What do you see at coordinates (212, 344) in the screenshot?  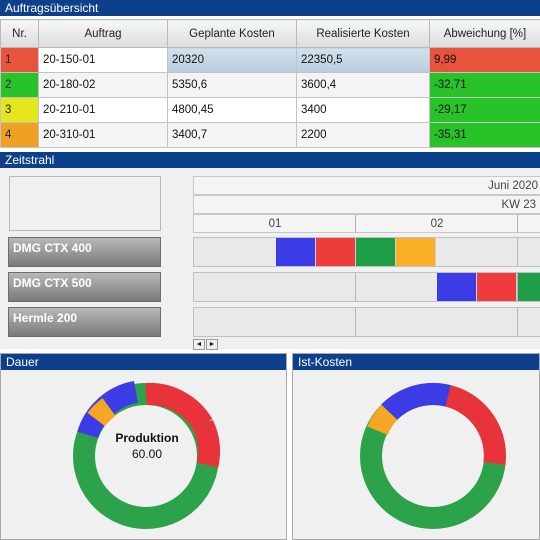 I see `scroll-right-button: ►` at bounding box center [212, 344].